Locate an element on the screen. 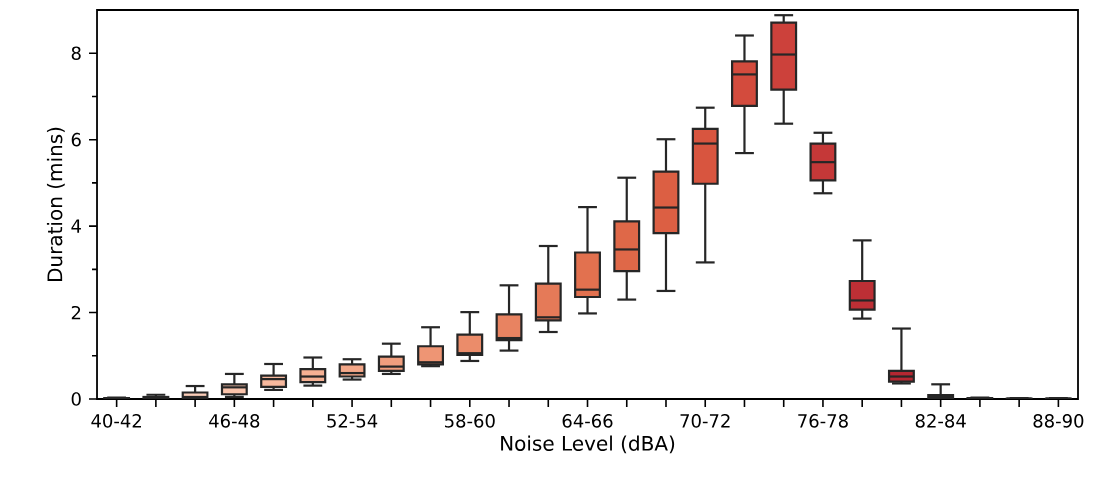 Image resolution: width=1101 pixels, height=479 pixels. x-tick-label: 52-54 is located at coordinates (352, 421).